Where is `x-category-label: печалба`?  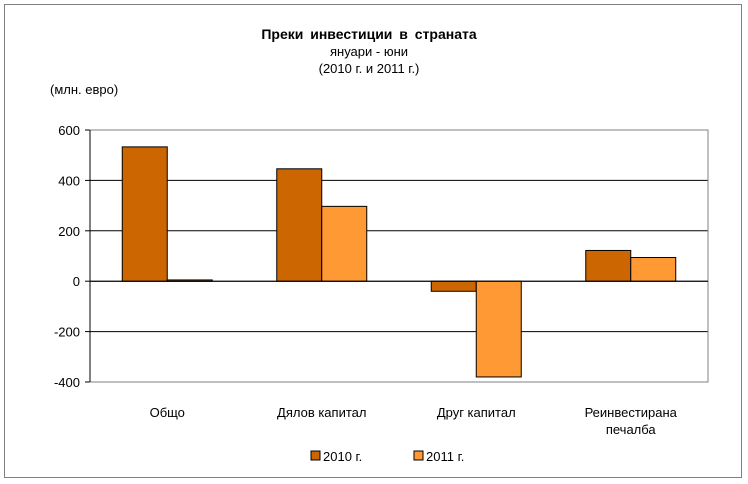
x-category-label: печалба is located at coordinates (631, 429).